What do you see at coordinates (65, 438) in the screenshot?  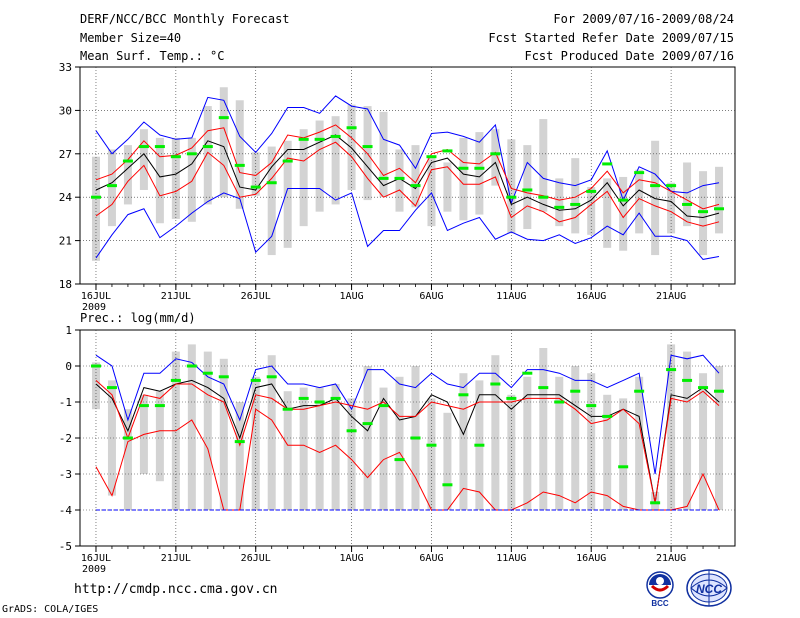 I see `y-tick-label: -2` at bounding box center [65, 438].